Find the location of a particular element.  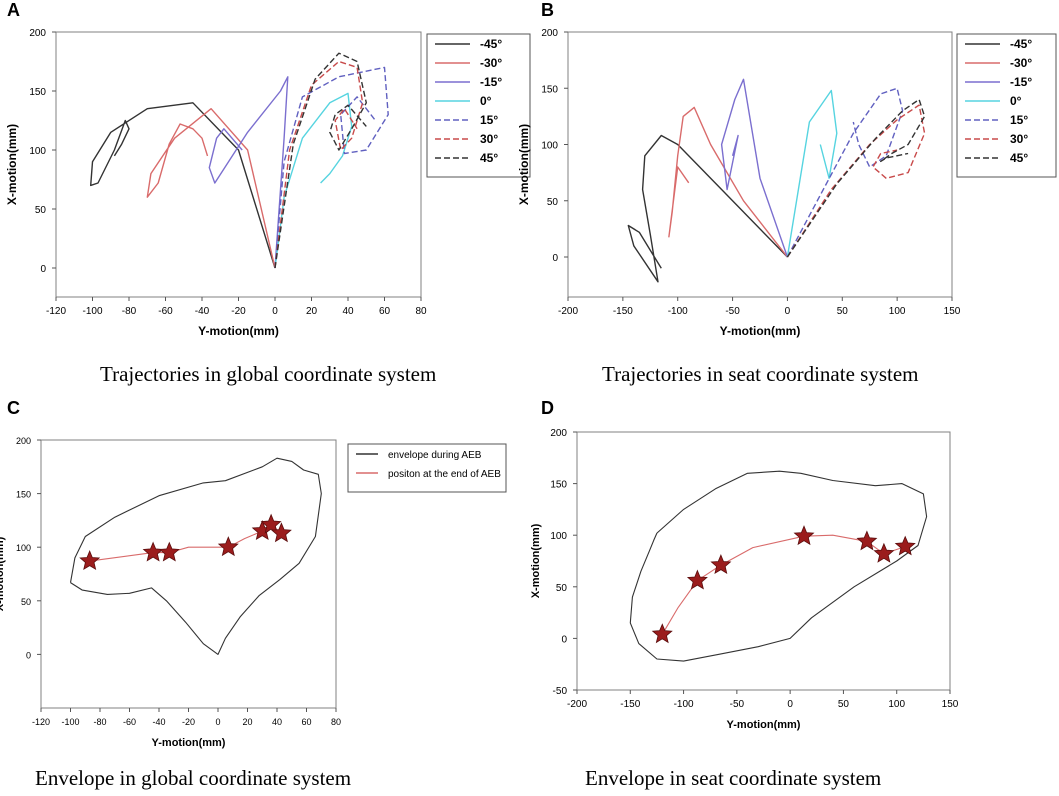

caption-d: Envelope in seat coordinate system is located at coordinates (733, 778).